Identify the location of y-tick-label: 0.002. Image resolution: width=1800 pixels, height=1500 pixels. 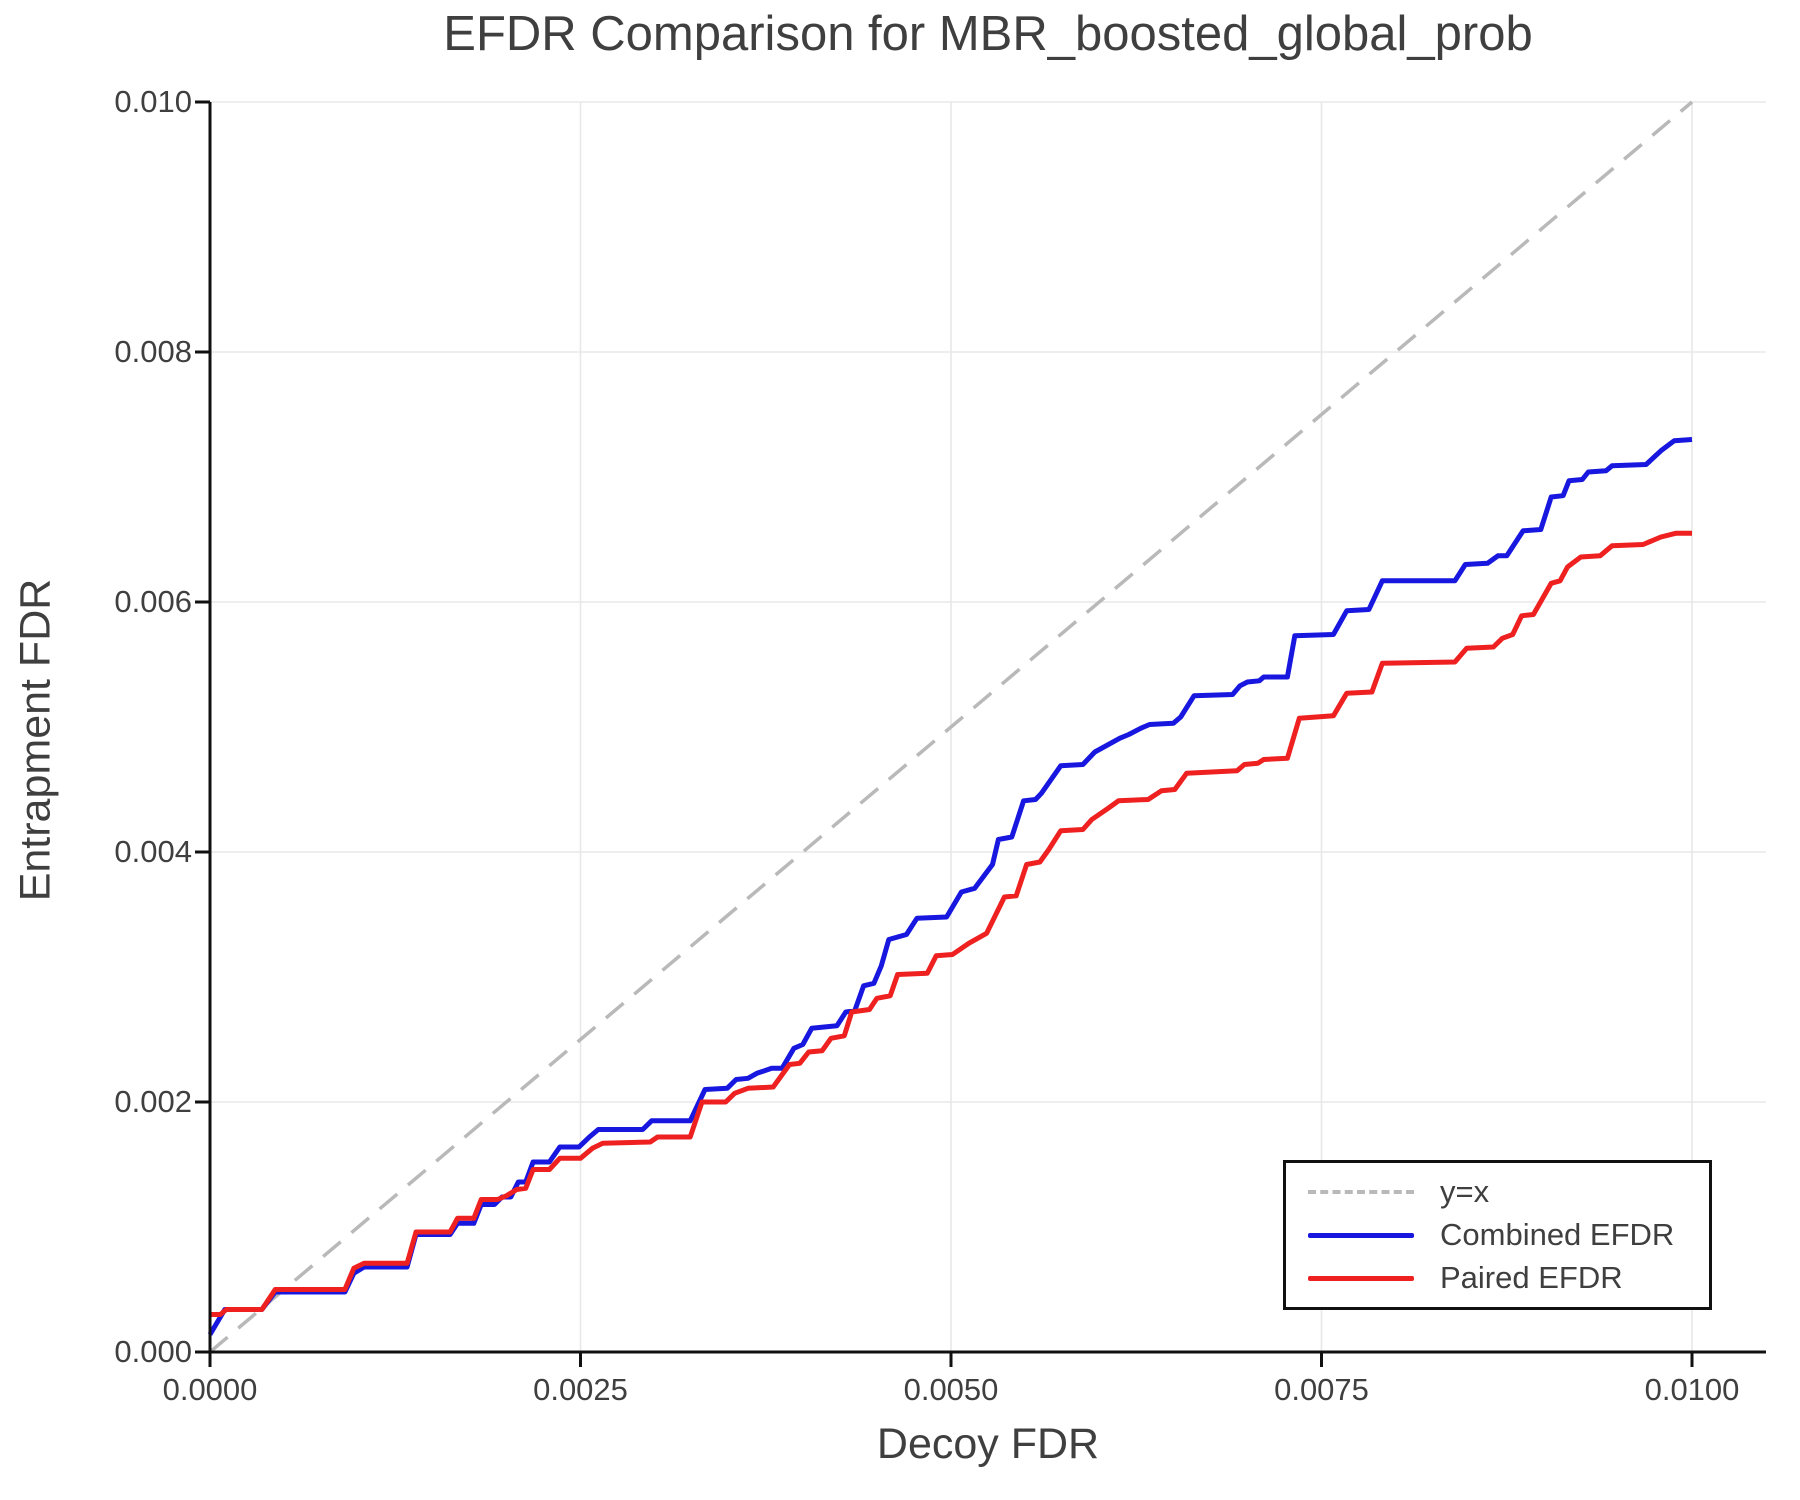
(153, 1101).